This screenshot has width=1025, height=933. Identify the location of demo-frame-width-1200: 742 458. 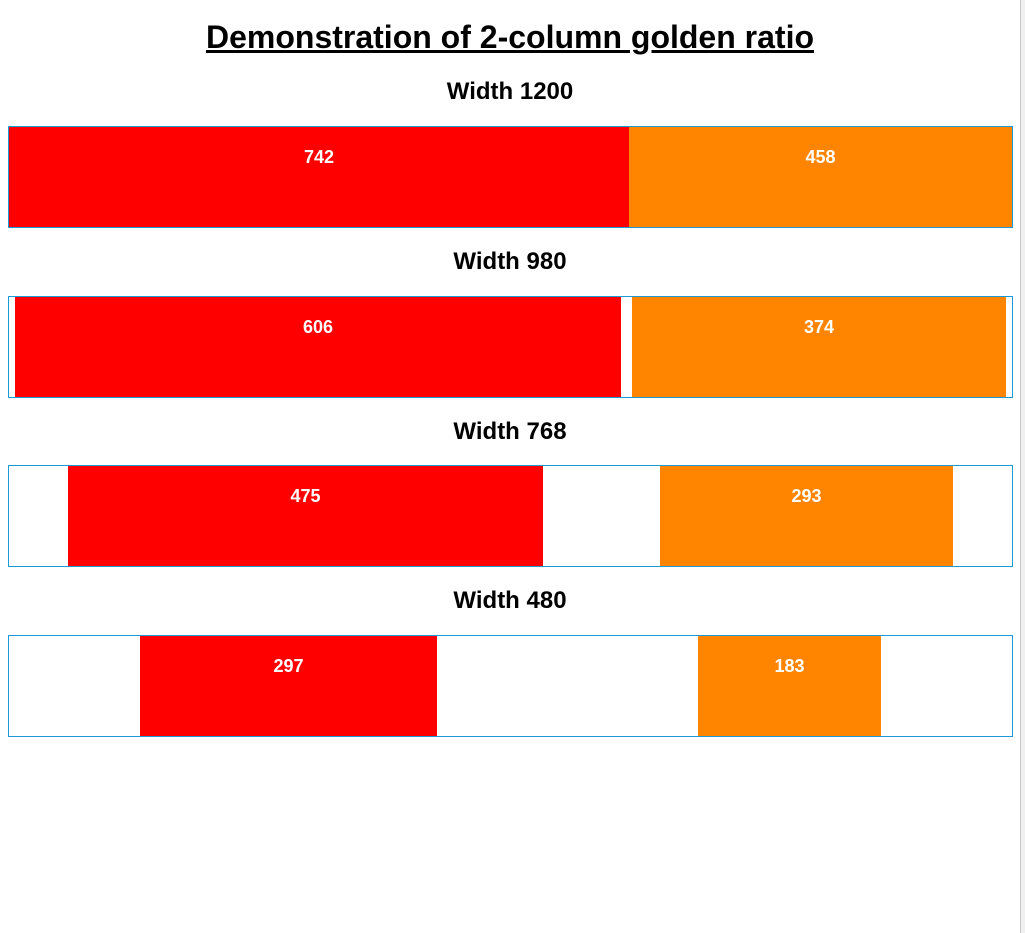
(510, 177).